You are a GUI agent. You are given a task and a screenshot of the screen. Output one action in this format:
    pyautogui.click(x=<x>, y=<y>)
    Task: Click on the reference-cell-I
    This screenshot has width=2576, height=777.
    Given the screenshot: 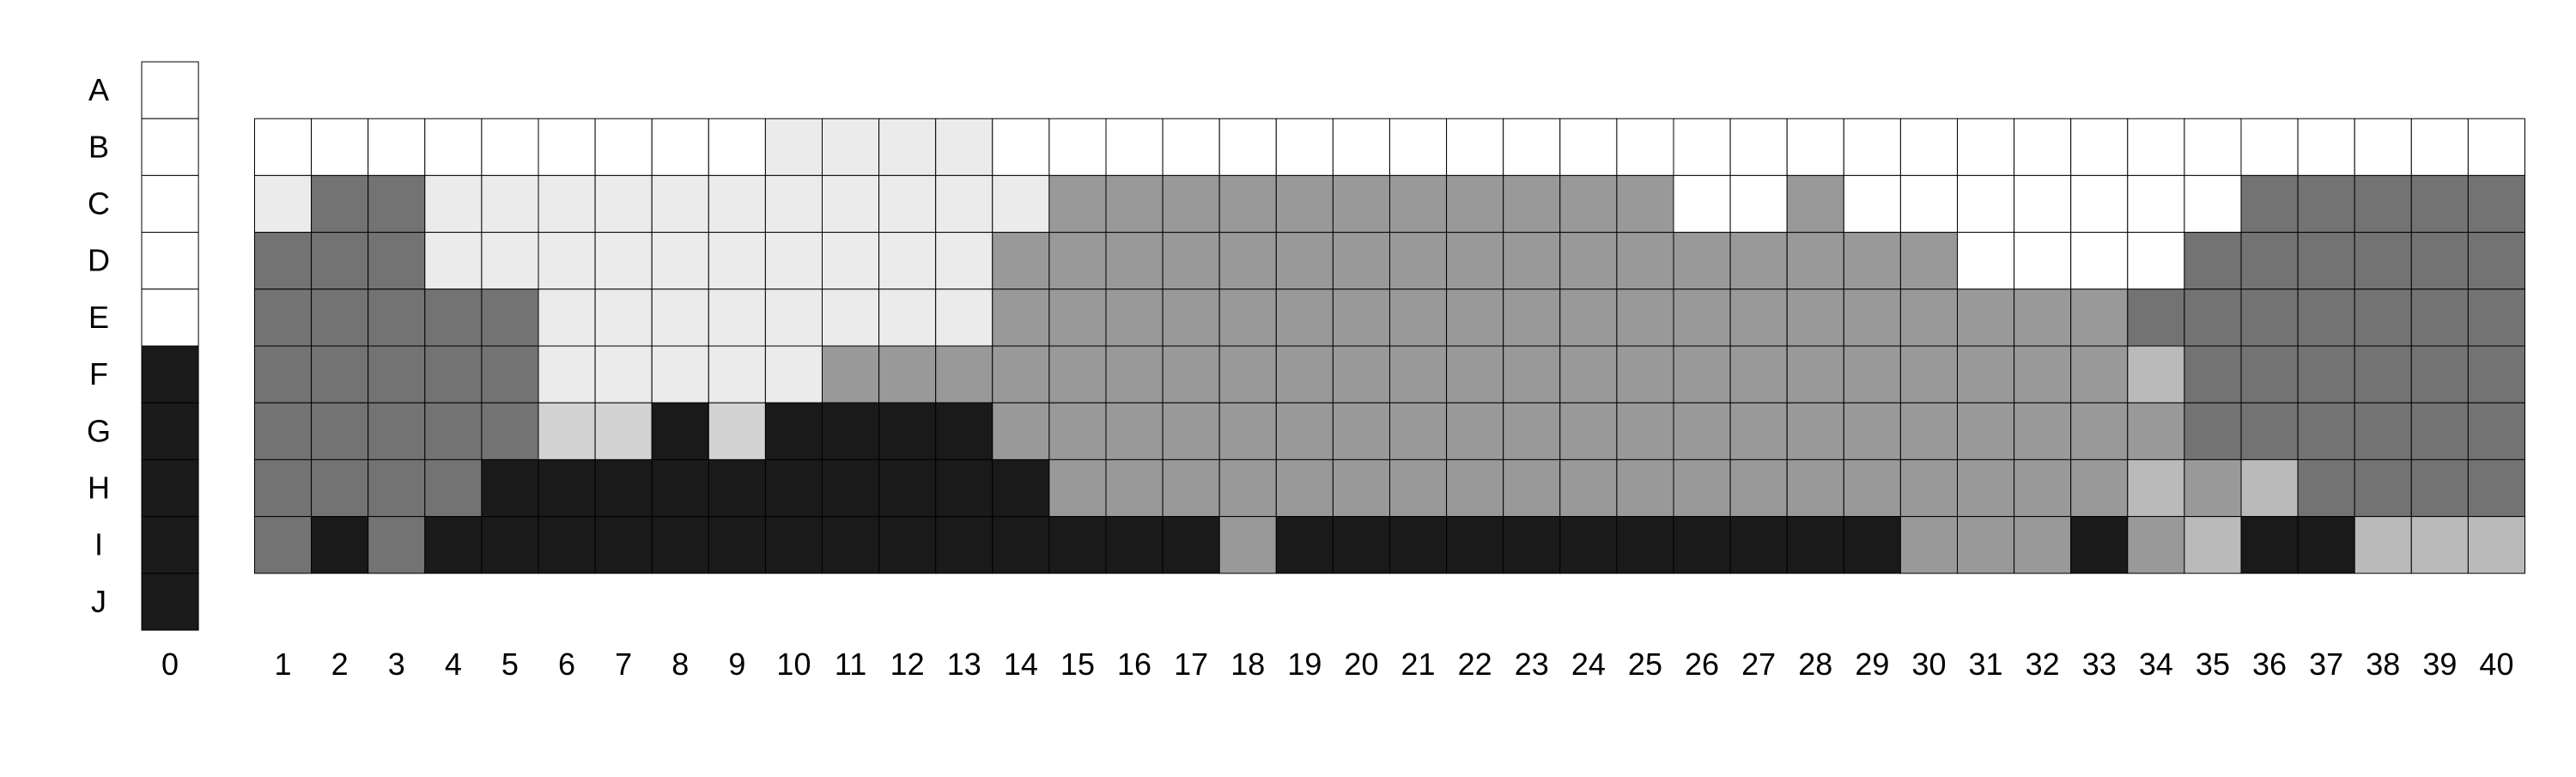 What is the action you would take?
    pyautogui.click(x=170, y=545)
    